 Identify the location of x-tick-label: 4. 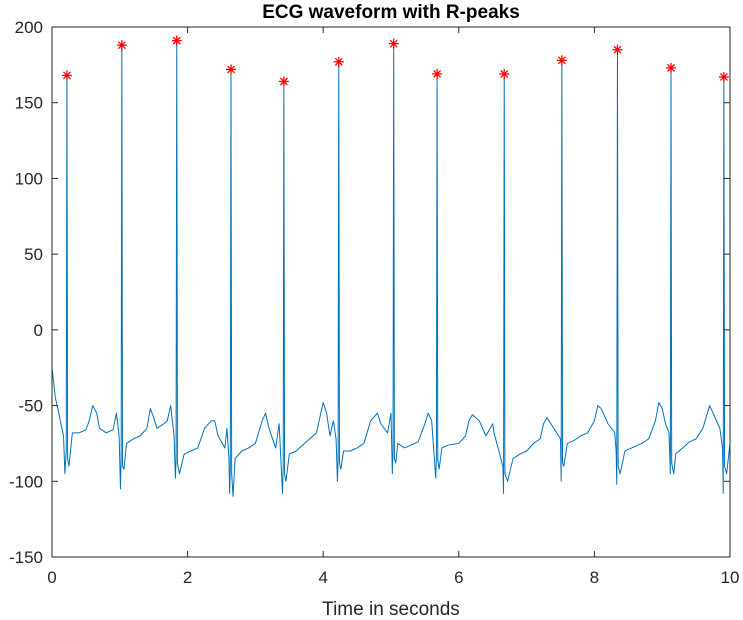
(322, 577).